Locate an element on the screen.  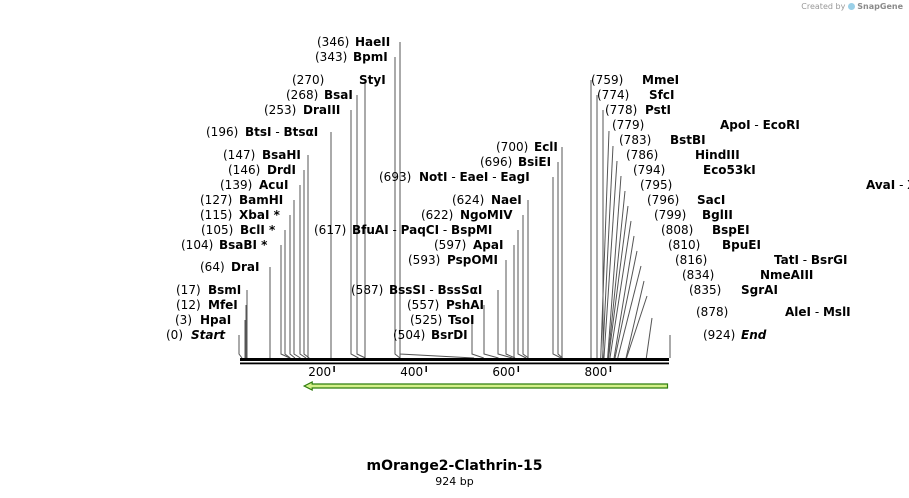
enzyme-names: BsmI is located at coordinates (224, 290).